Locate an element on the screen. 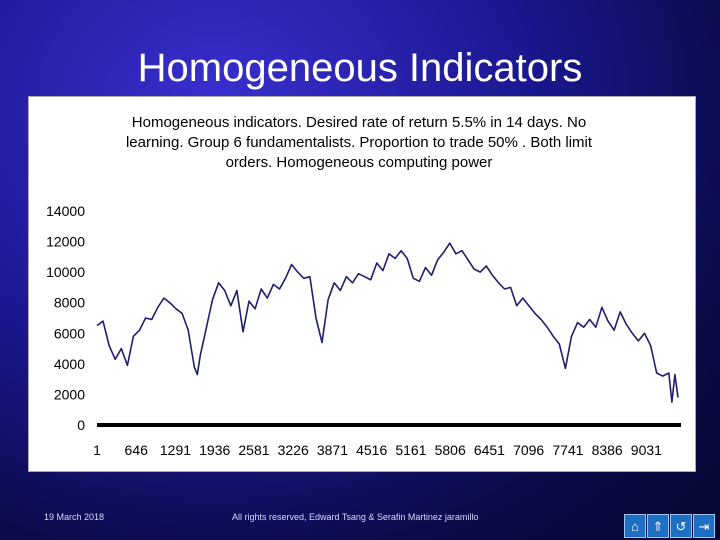 This screenshot has width=720, height=540. x-tick-label: 4516 is located at coordinates (371, 450).